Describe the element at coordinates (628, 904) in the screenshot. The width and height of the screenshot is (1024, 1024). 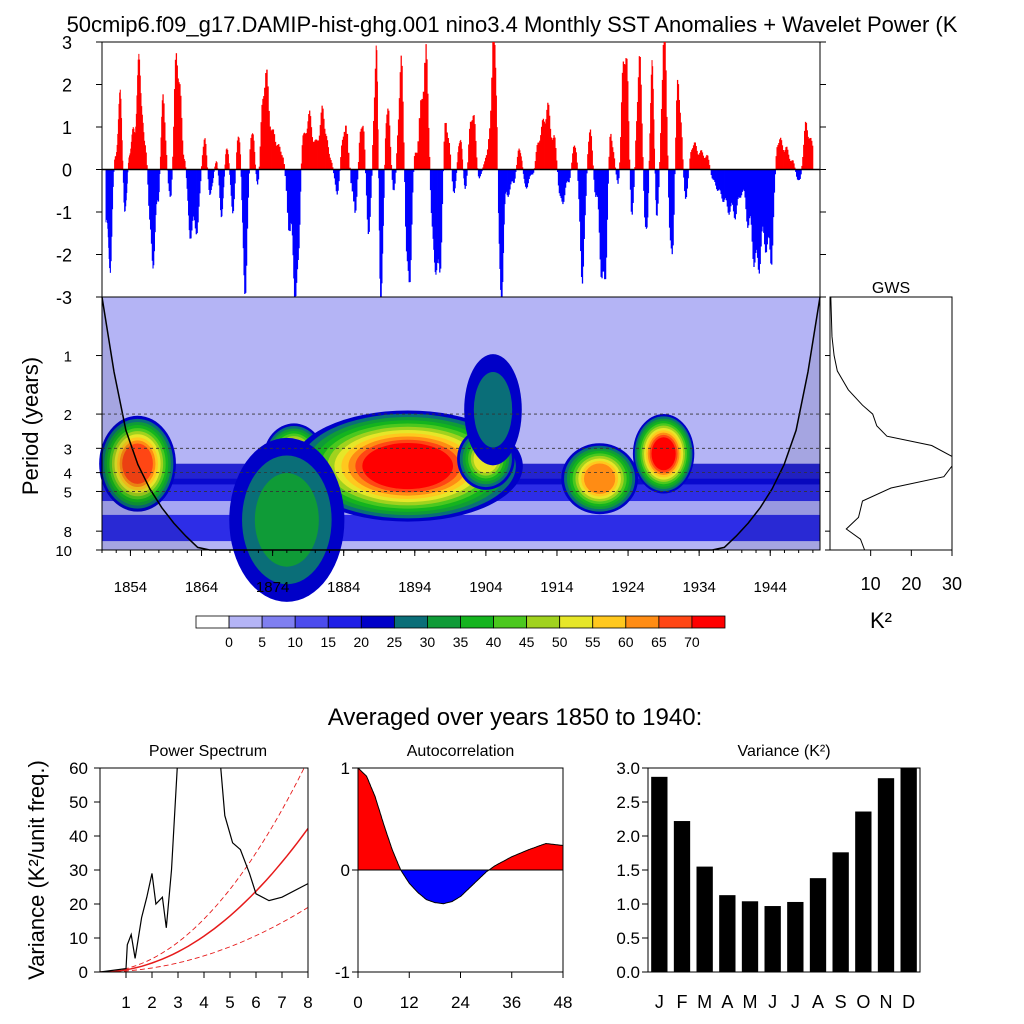
I see `y-tick-label: 1.0` at that location.